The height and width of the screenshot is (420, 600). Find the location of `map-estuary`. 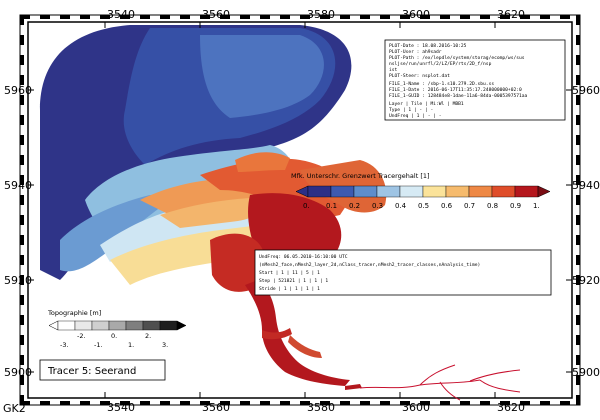

map-estuary is located at coordinates (303, 335).